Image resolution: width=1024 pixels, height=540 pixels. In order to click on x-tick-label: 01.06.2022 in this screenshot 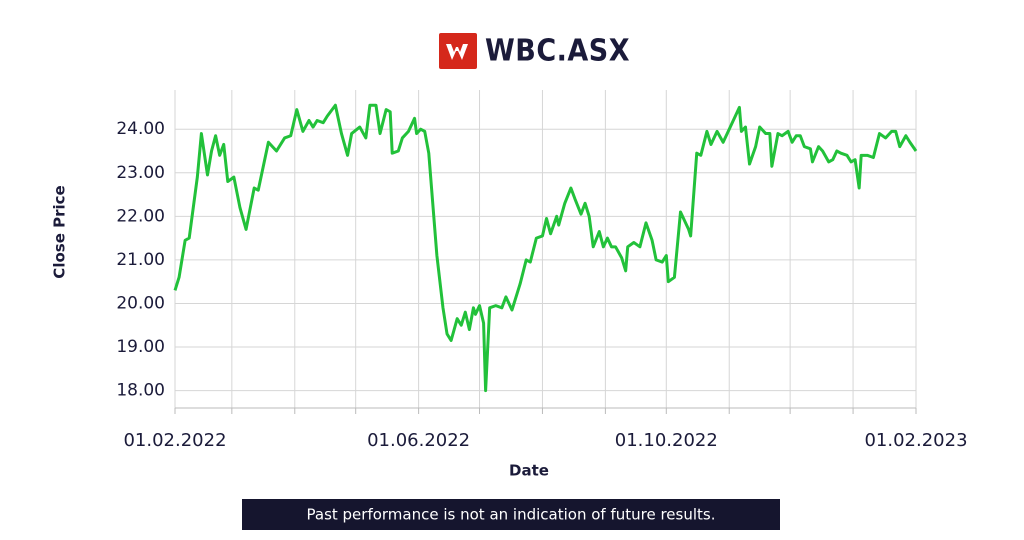, I will do `click(418, 440)`.